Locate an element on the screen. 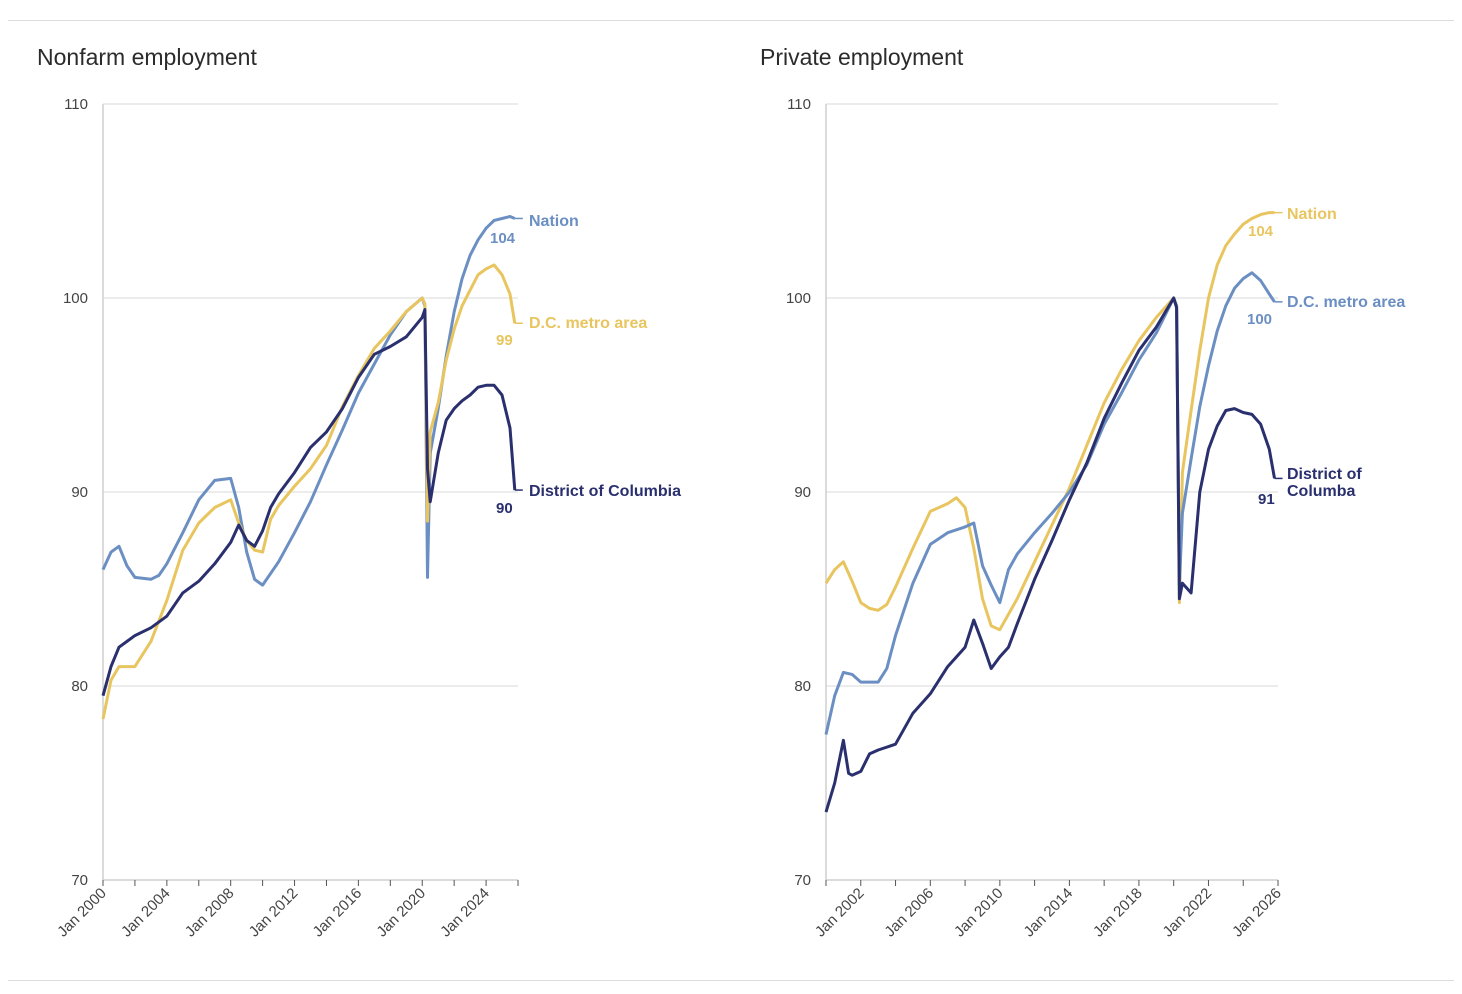 The width and height of the screenshot is (1462, 994). end-value-label: 100 is located at coordinates (1259, 319).